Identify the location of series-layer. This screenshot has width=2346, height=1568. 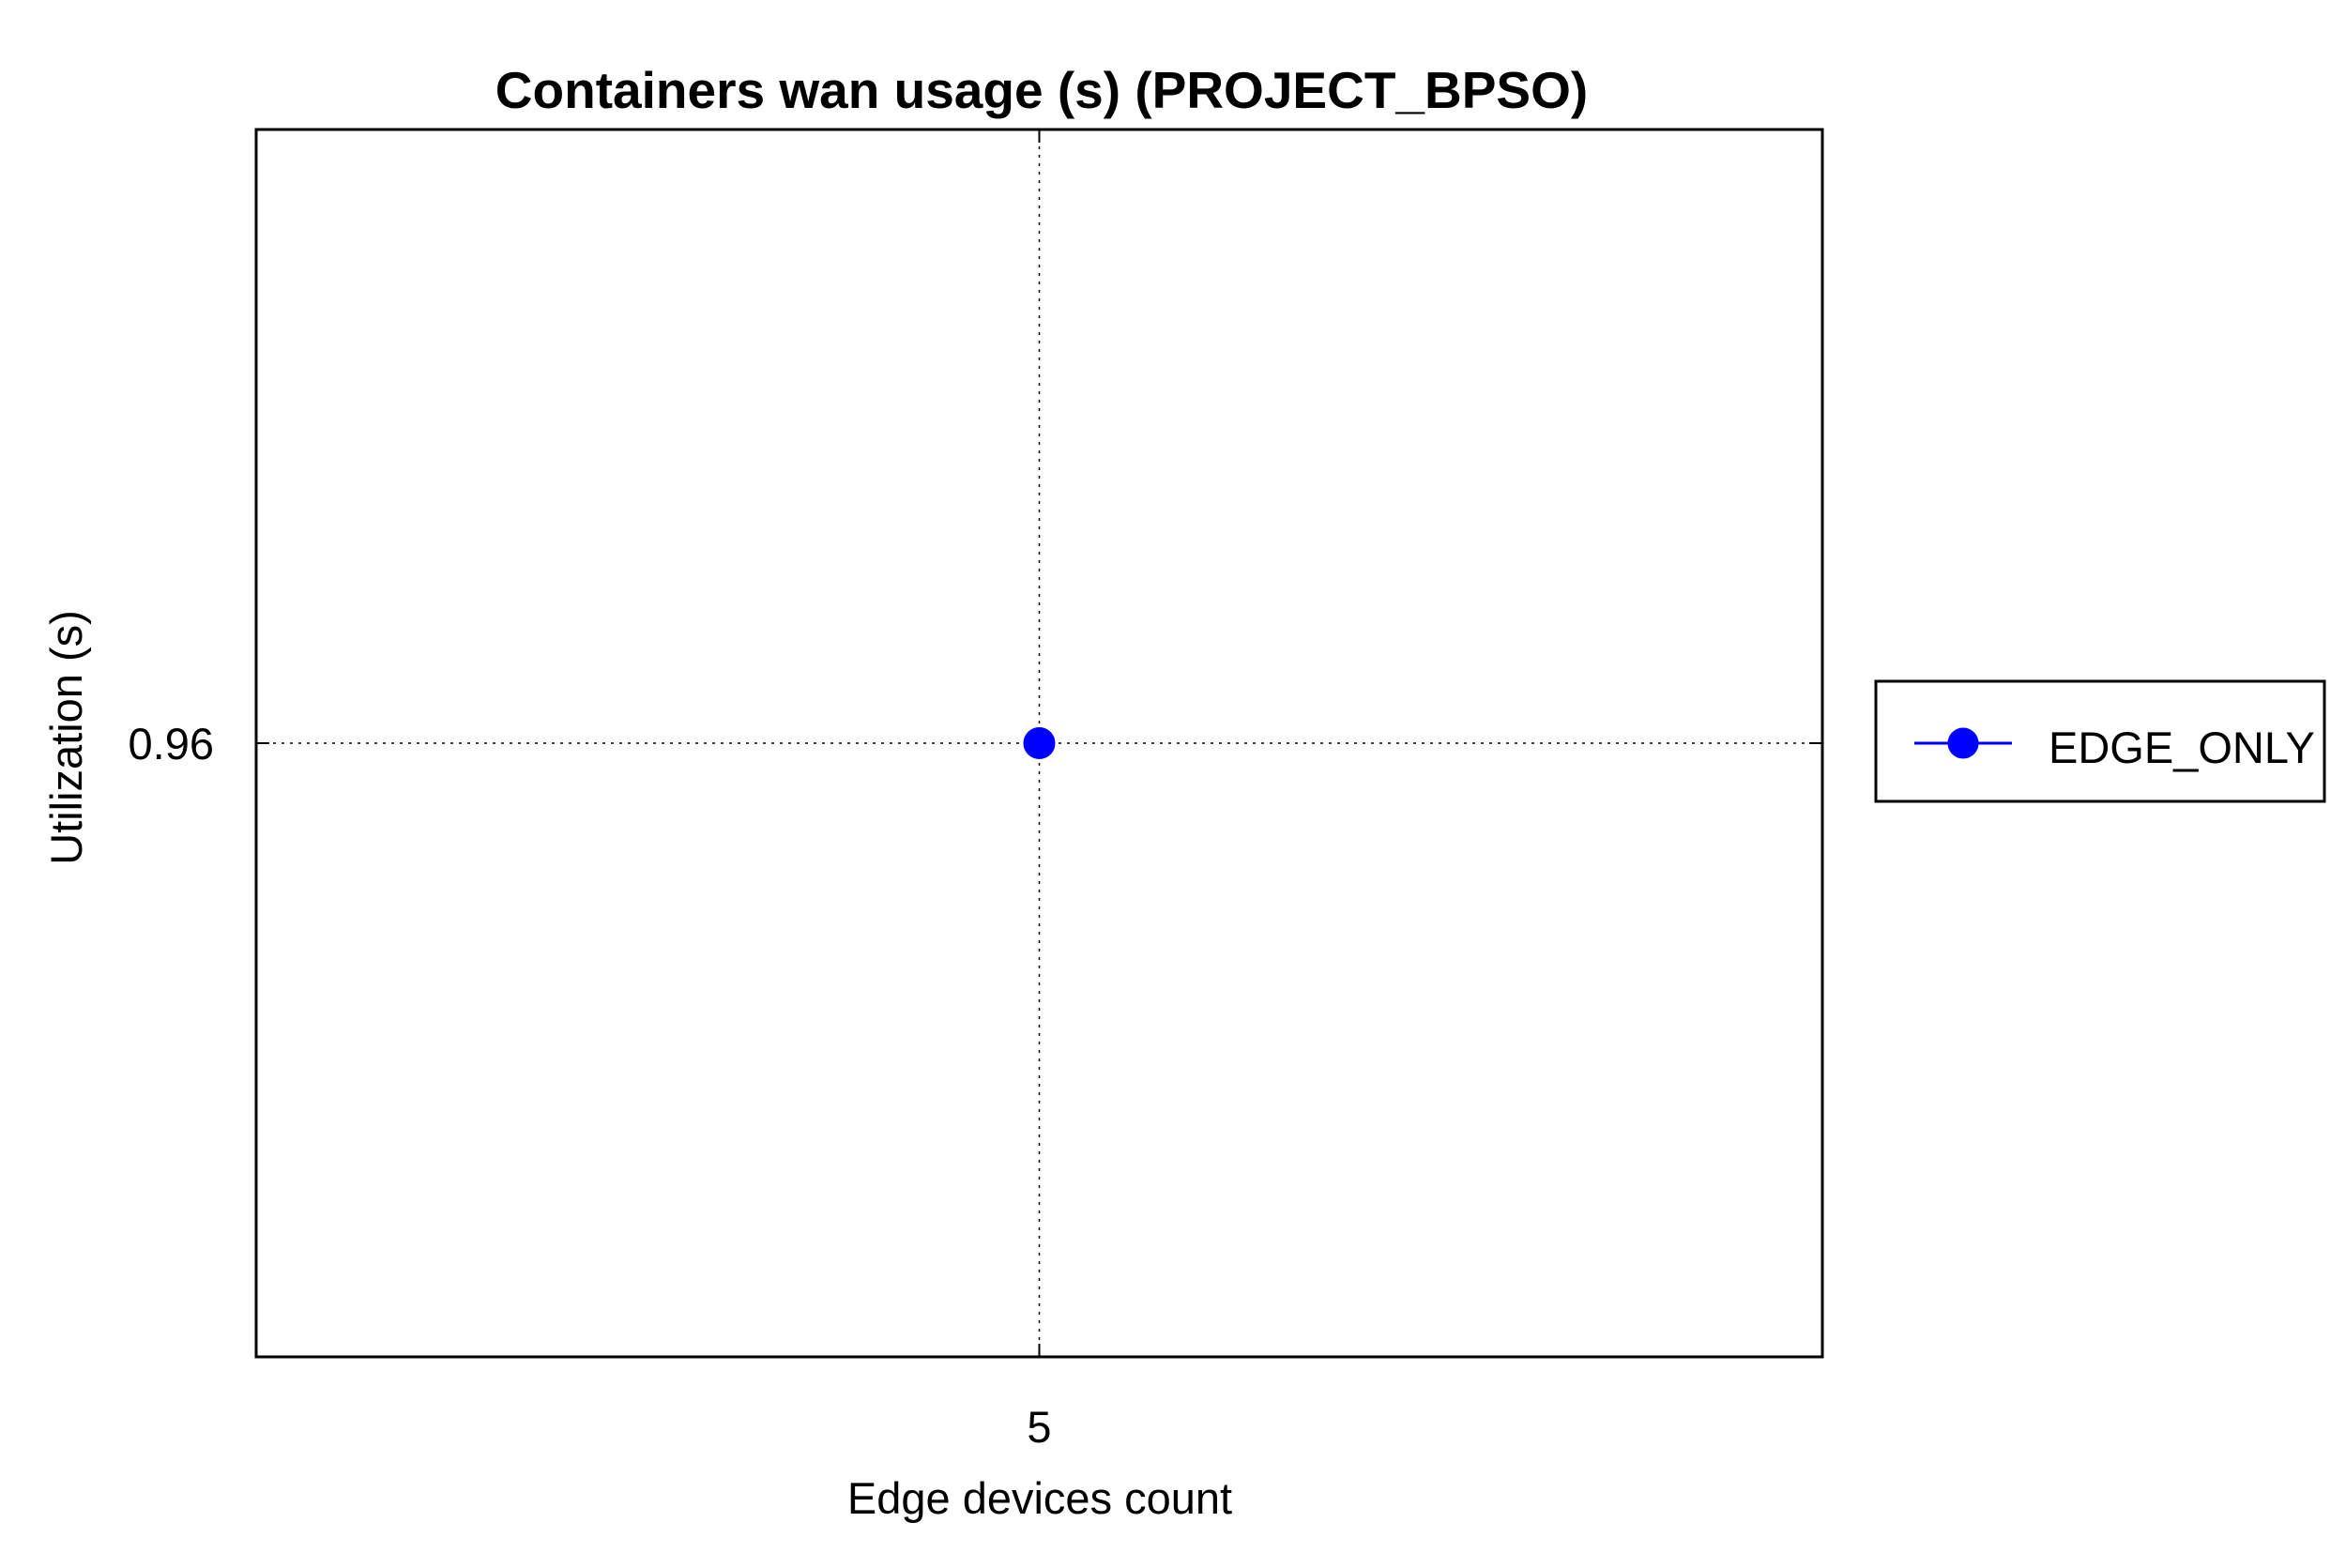
(1039, 743).